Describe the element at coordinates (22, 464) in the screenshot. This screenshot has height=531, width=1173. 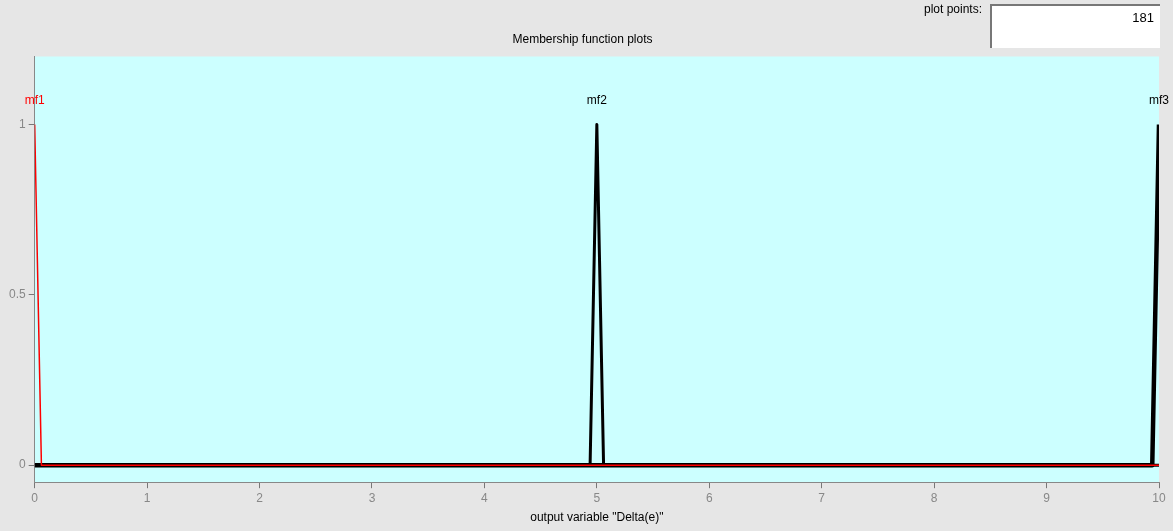
I see `y-tick-label: 0` at that location.